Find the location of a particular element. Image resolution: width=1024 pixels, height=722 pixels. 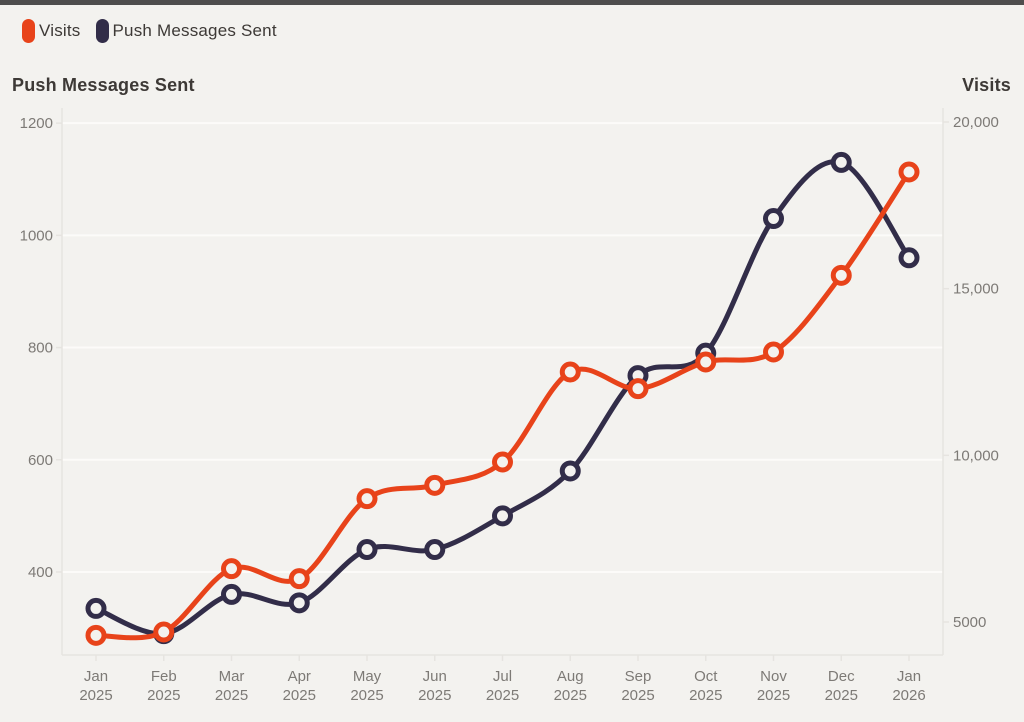

left-axis-tick-label: 600 is located at coordinates (40, 460).